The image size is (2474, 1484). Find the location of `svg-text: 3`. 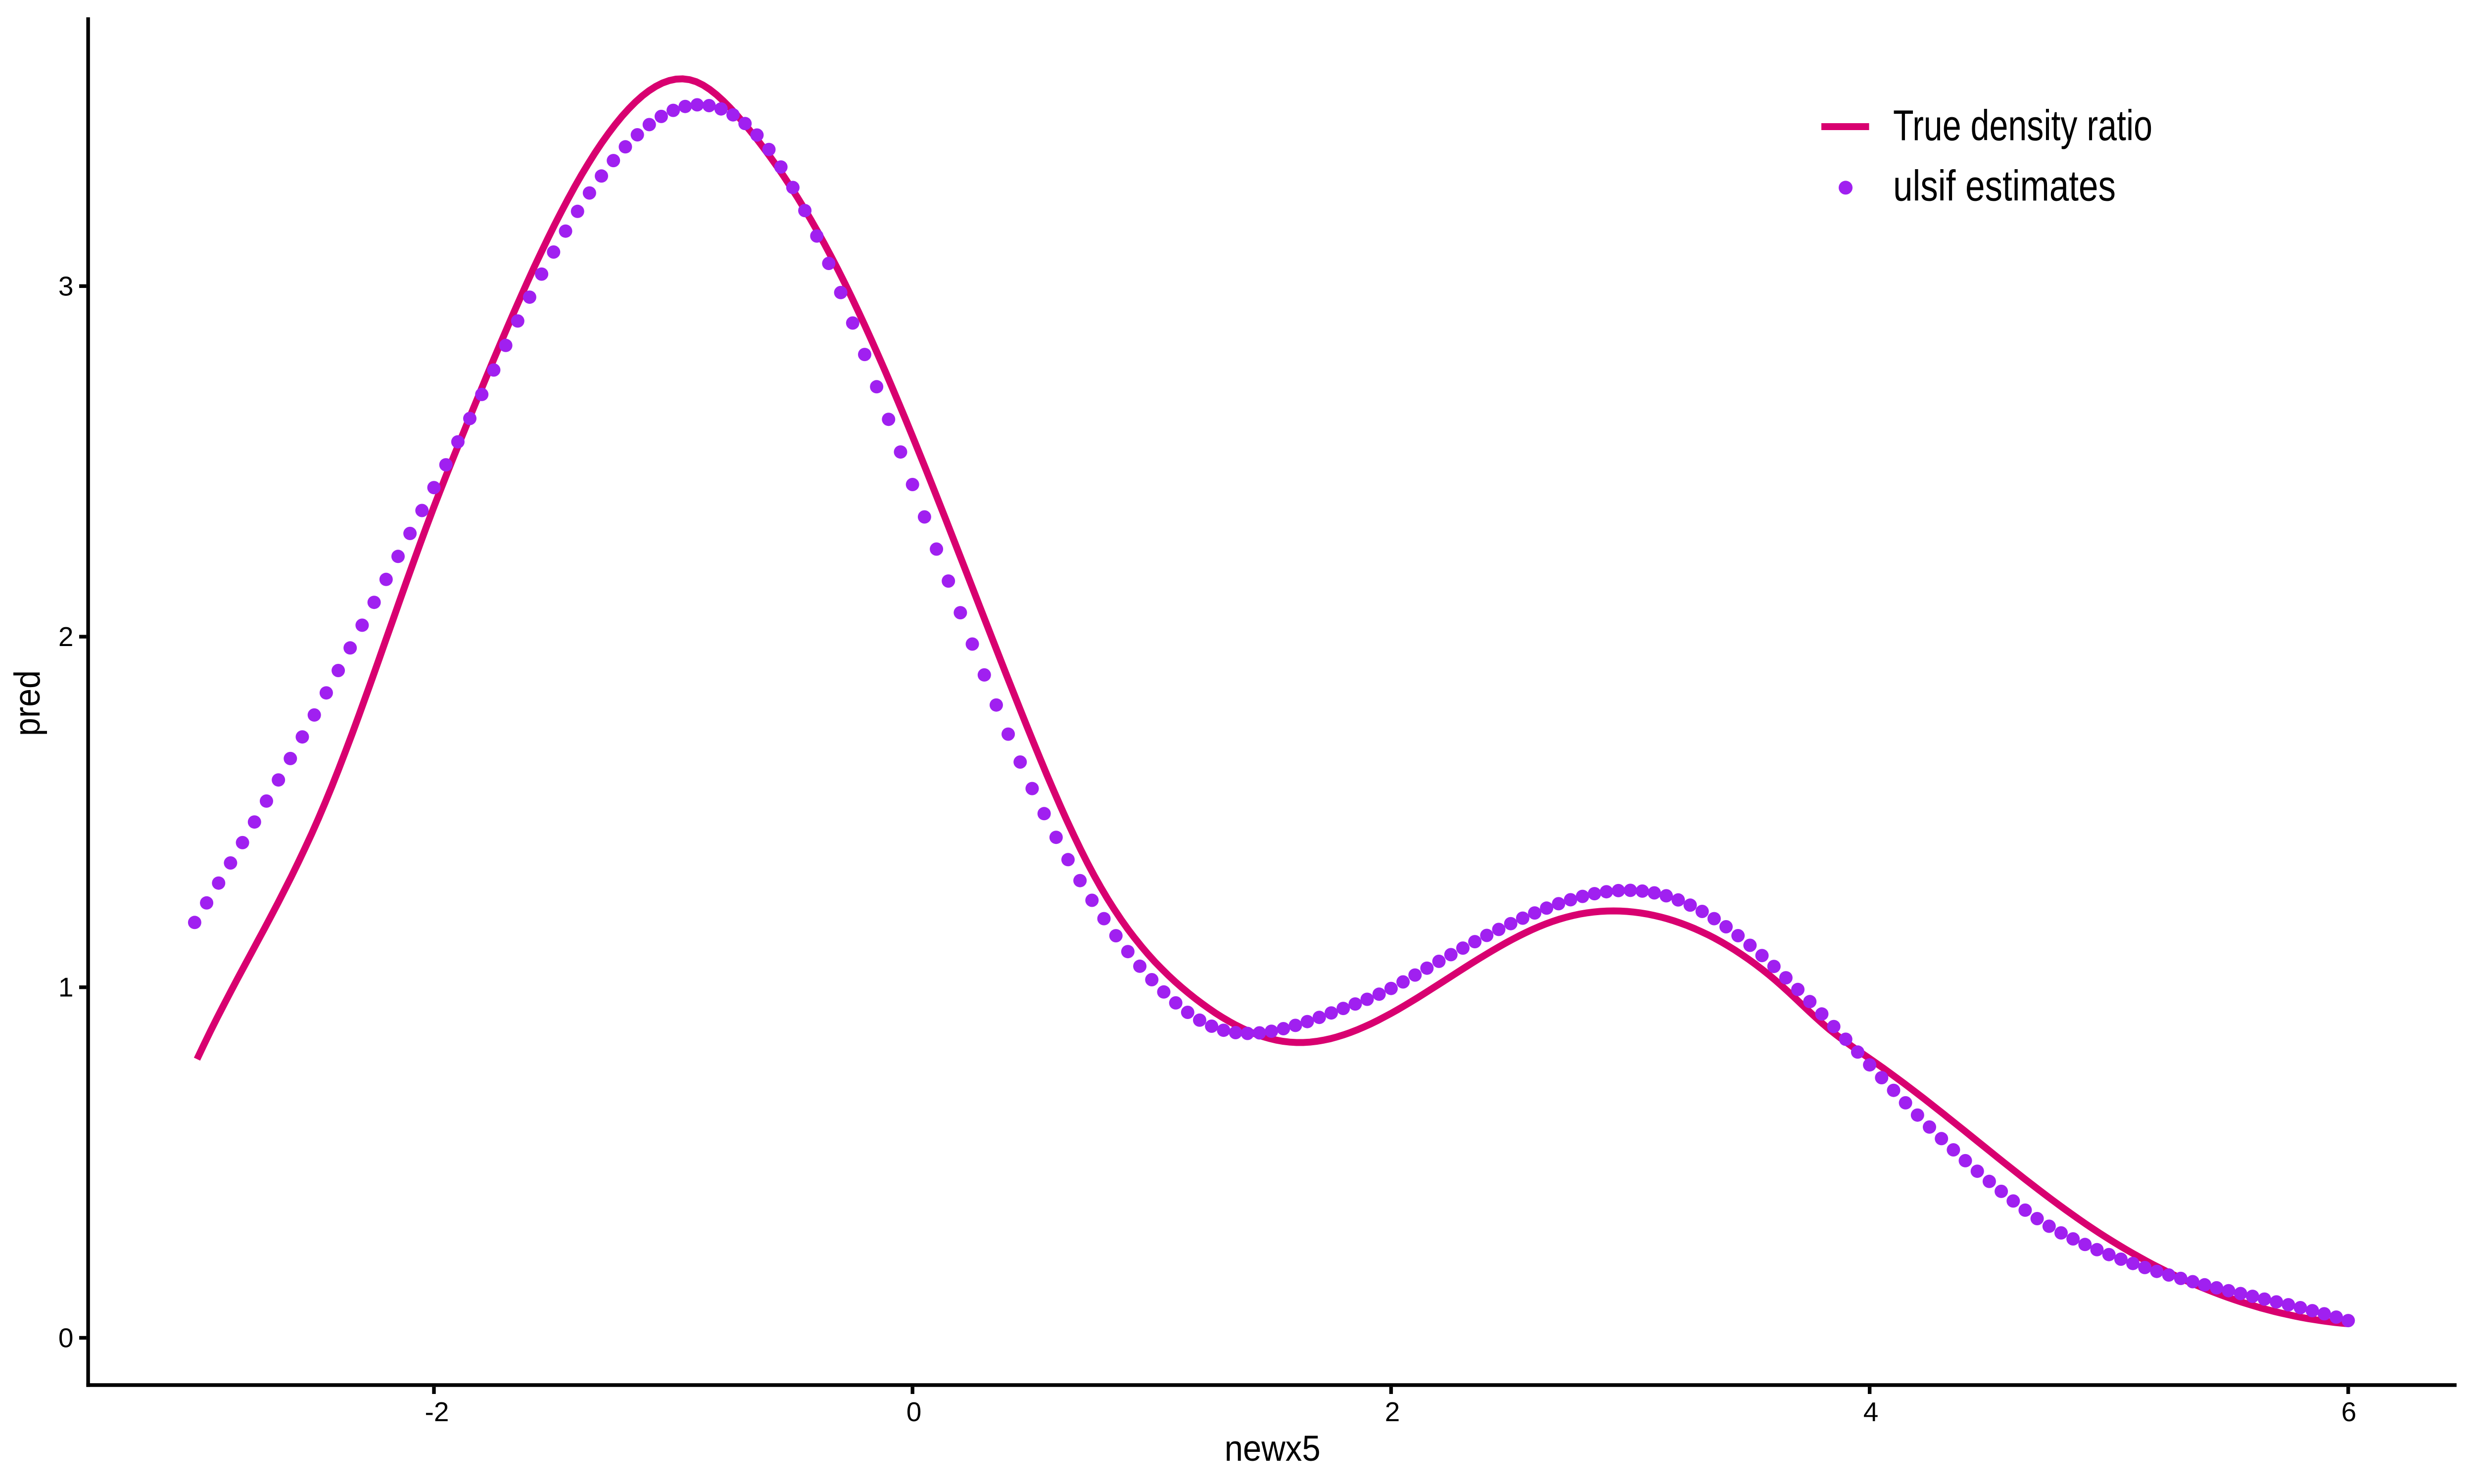

svg-text: 3 is located at coordinates (66, 286).